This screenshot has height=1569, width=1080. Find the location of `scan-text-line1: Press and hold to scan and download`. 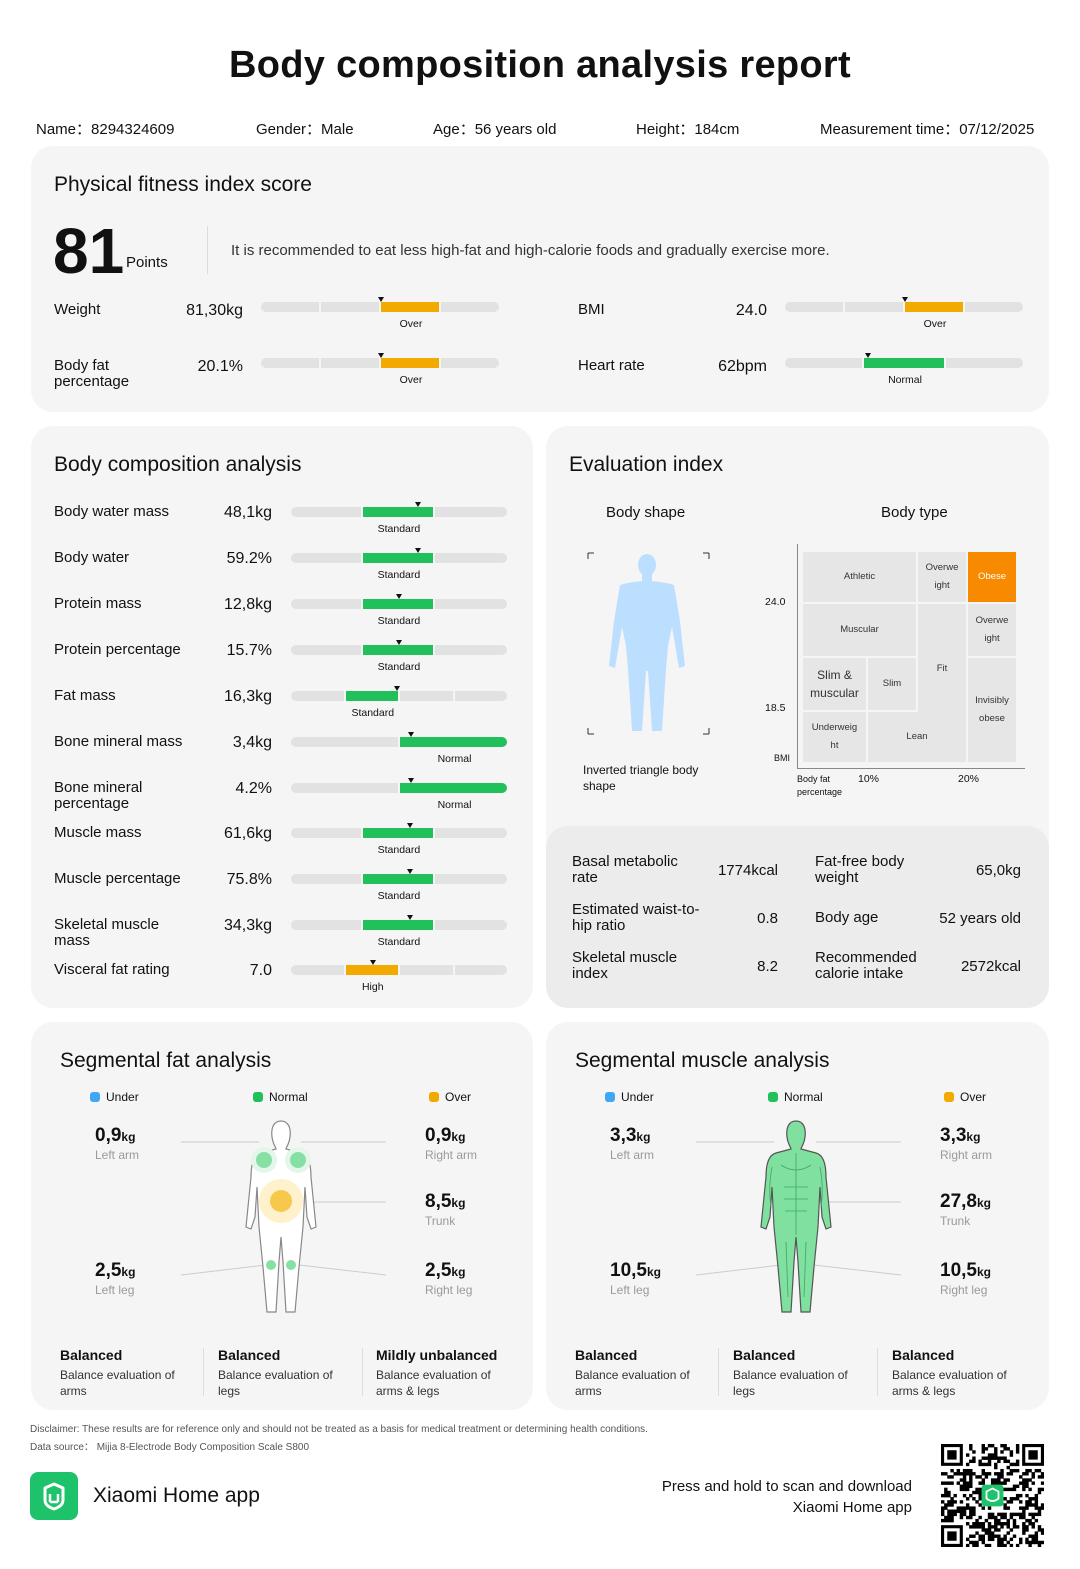

scan-text-line1: Press and hold to scan and download is located at coordinates (786, 1486).